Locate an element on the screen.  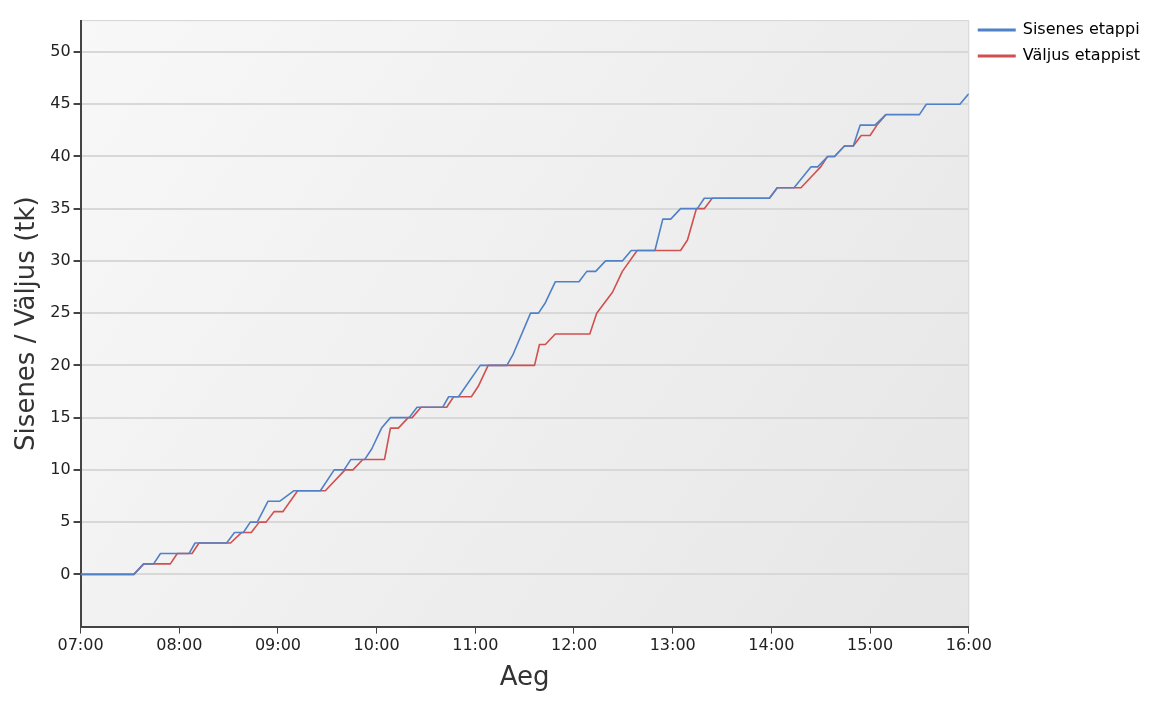
y-tick-label: 50 is located at coordinates (60, 51).